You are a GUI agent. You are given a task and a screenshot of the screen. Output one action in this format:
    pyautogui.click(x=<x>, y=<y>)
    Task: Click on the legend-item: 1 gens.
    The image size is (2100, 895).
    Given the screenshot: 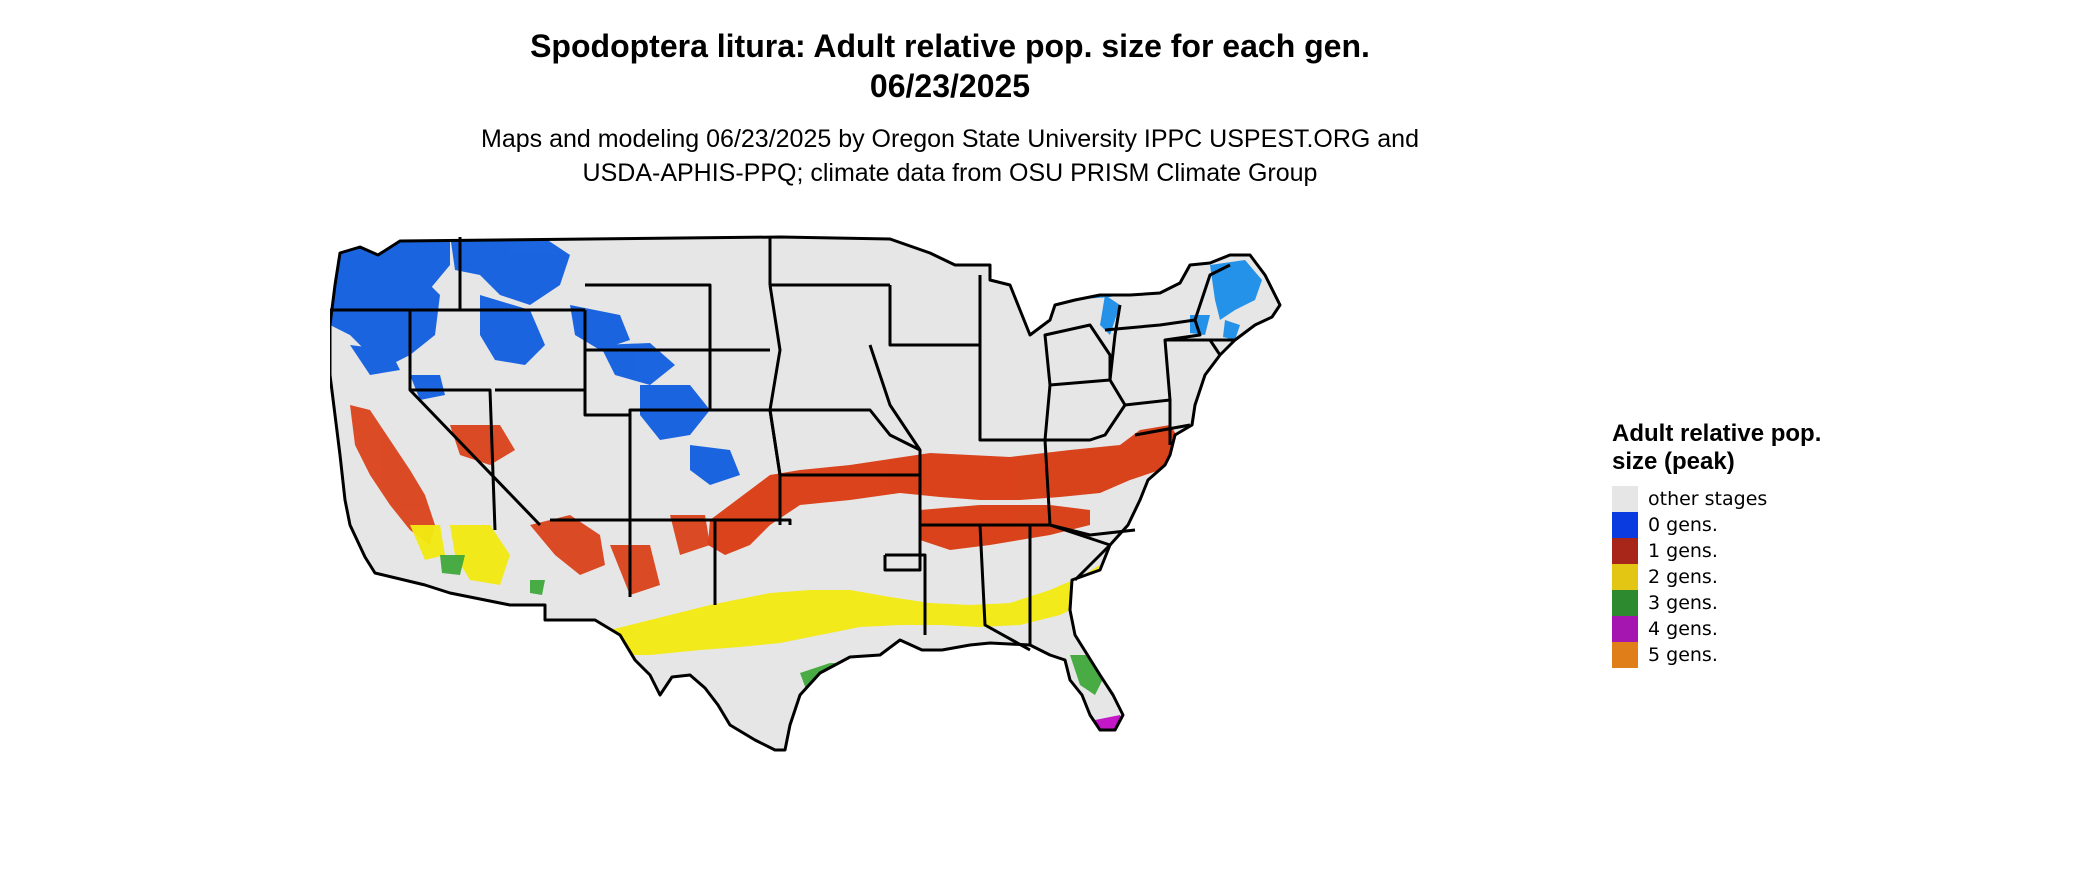 What is the action you would take?
    pyautogui.click(x=1727, y=551)
    